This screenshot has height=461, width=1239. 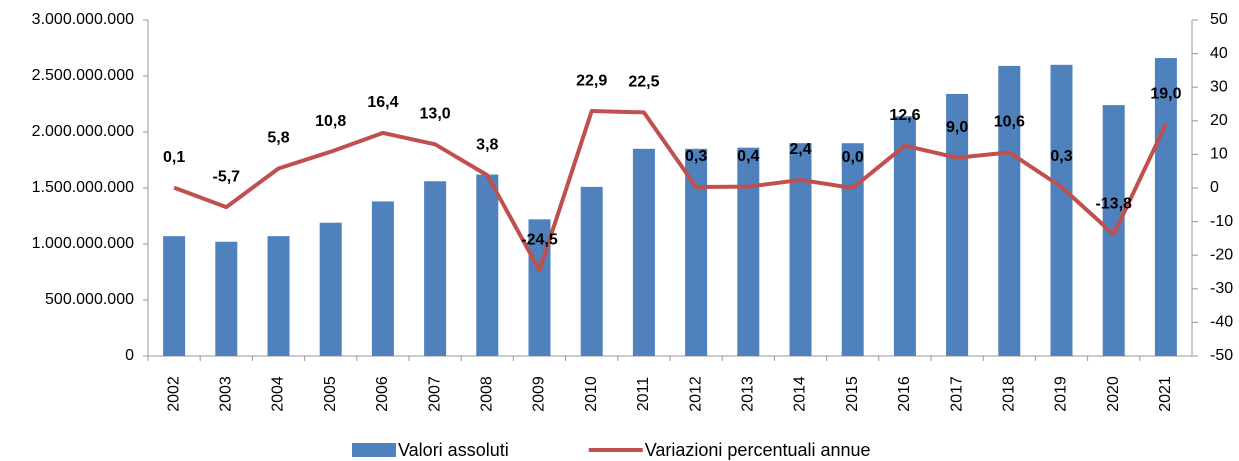 What do you see at coordinates (1165, 394) in the screenshot?
I see `x-tick-label: 2021` at bounding box center [1165, 394].